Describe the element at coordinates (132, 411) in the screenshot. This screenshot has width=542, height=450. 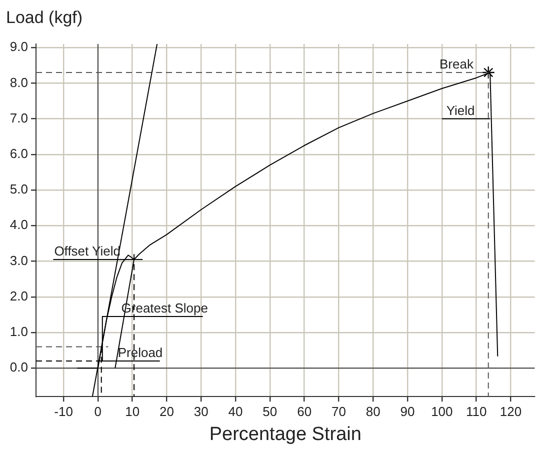
I see `x-tick-label: 10` at that location.